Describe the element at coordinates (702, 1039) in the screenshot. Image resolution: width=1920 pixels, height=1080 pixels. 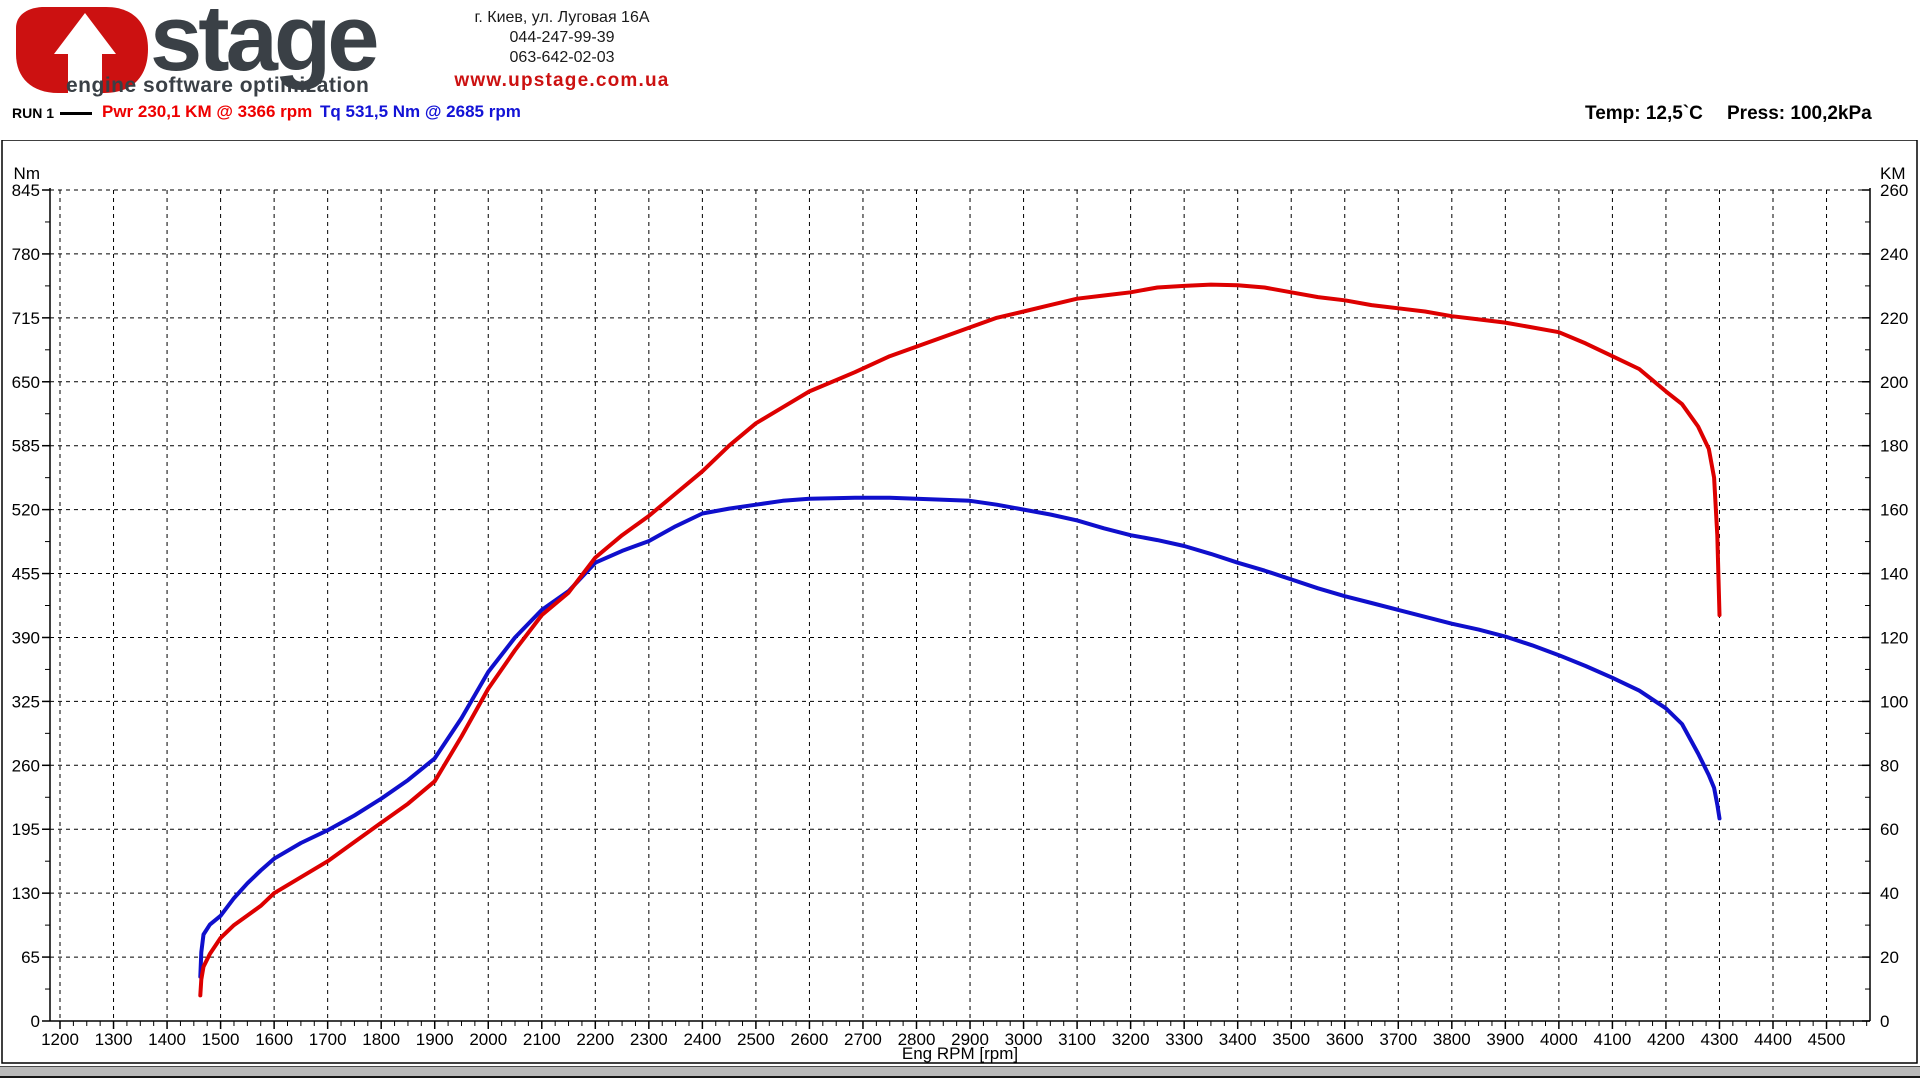
I see `axis-label: 2400` at that location.